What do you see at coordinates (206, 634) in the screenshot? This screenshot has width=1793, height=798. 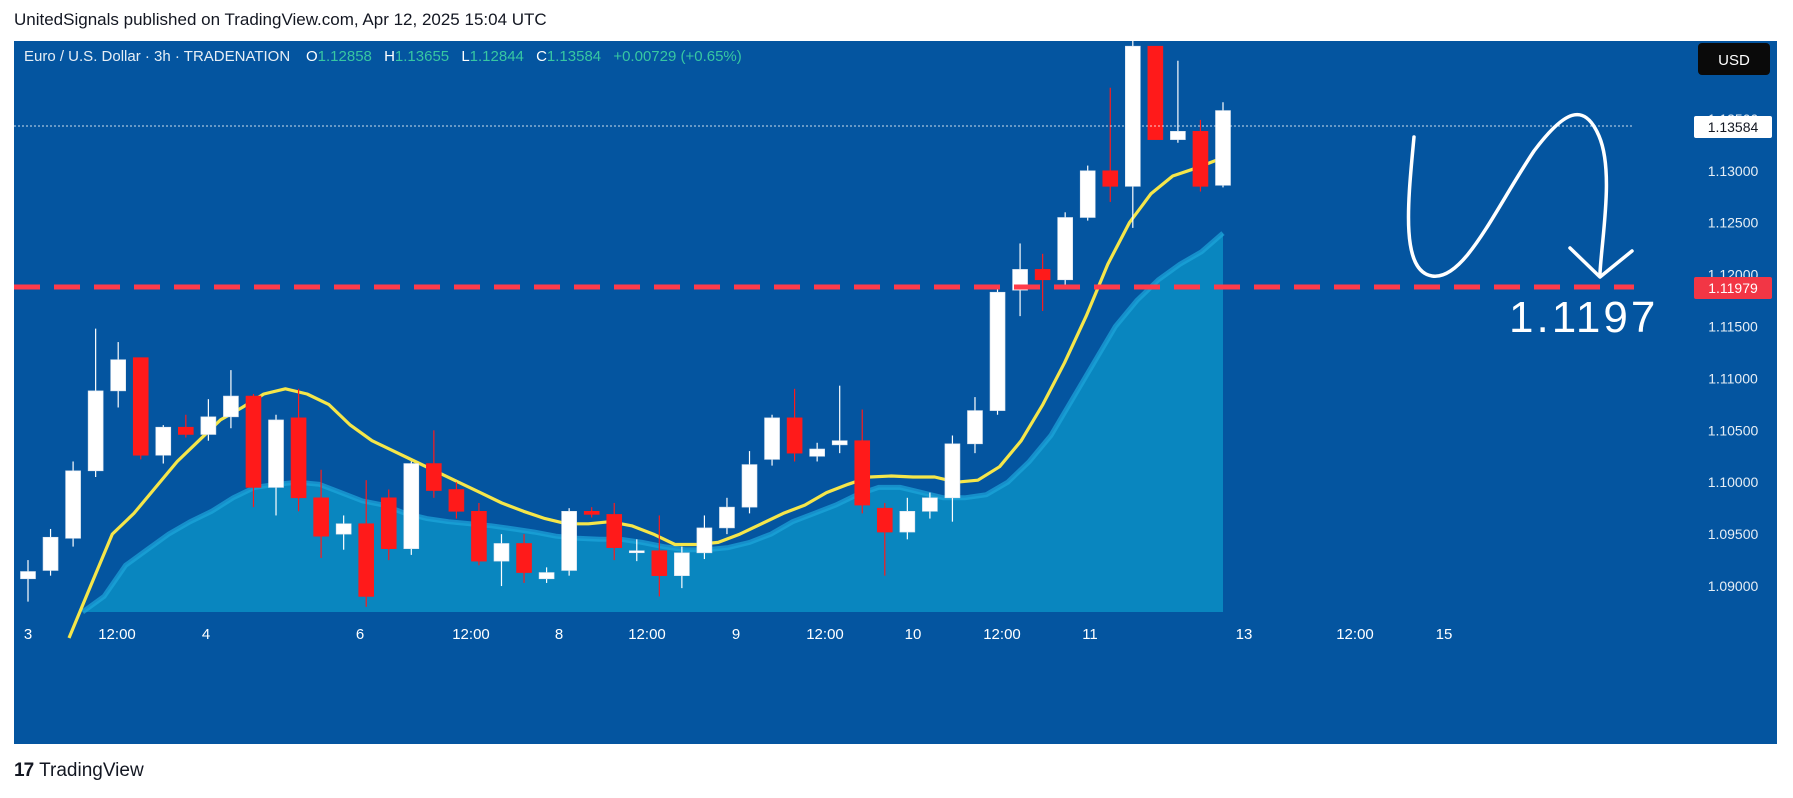 I see `time-tick-label: 4` at bounding box center [206, 634].